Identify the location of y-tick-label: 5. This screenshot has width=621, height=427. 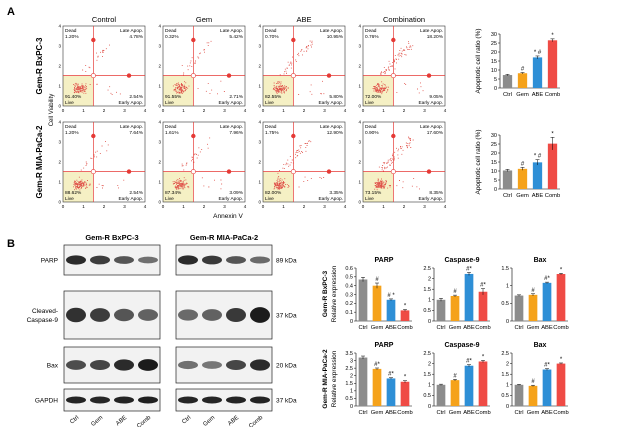
(495, 181).